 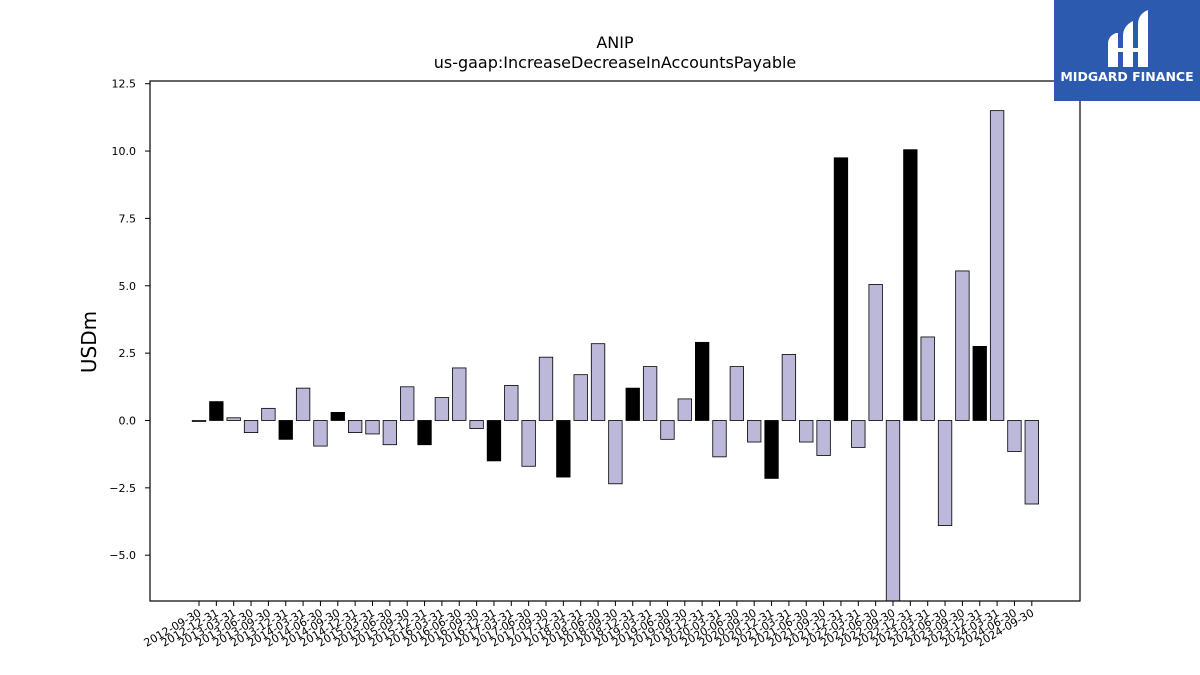 What do you see at coordinates (122, 488) in the screenshot?
I see `y-tick-label: −2.5` at bounding box center [122, 488].